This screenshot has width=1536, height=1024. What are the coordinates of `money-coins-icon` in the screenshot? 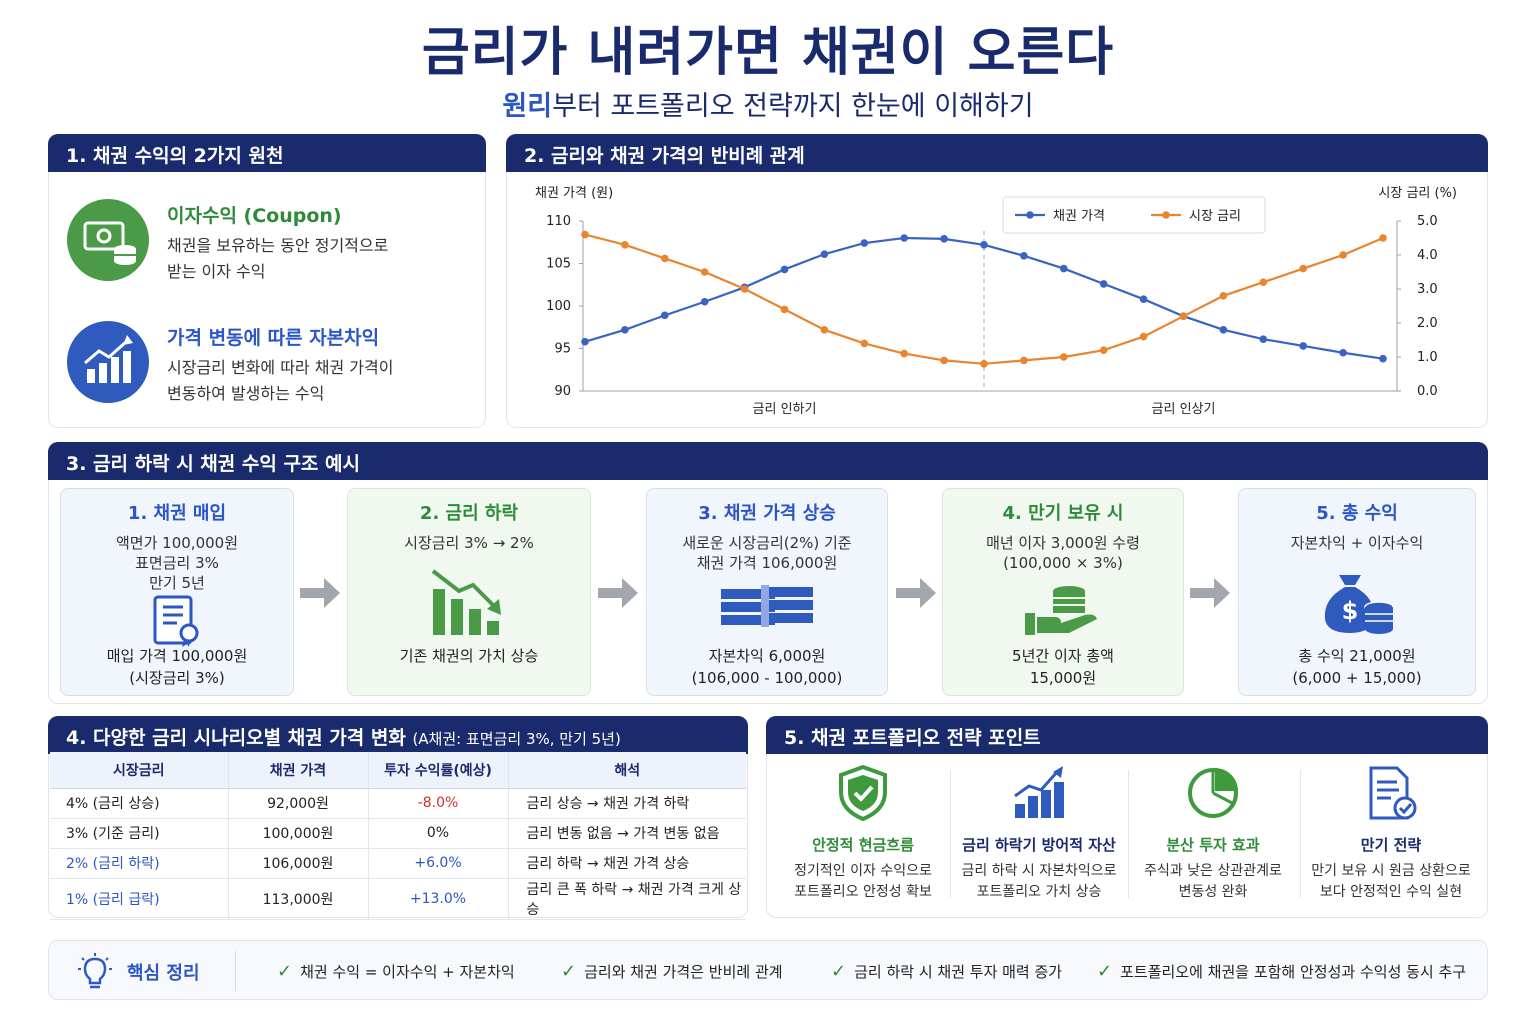 It's located at (108, 240).